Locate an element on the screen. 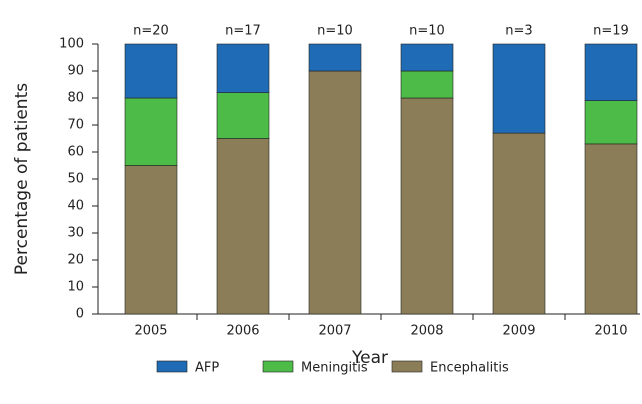  annotation: n=17 is located at coordinates (243, 31).